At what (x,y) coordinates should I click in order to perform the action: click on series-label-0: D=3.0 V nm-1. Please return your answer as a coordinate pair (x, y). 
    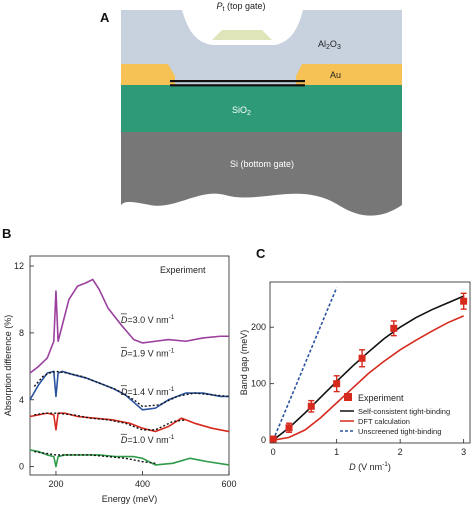
    Looking at the image, I should click on (148, 319).